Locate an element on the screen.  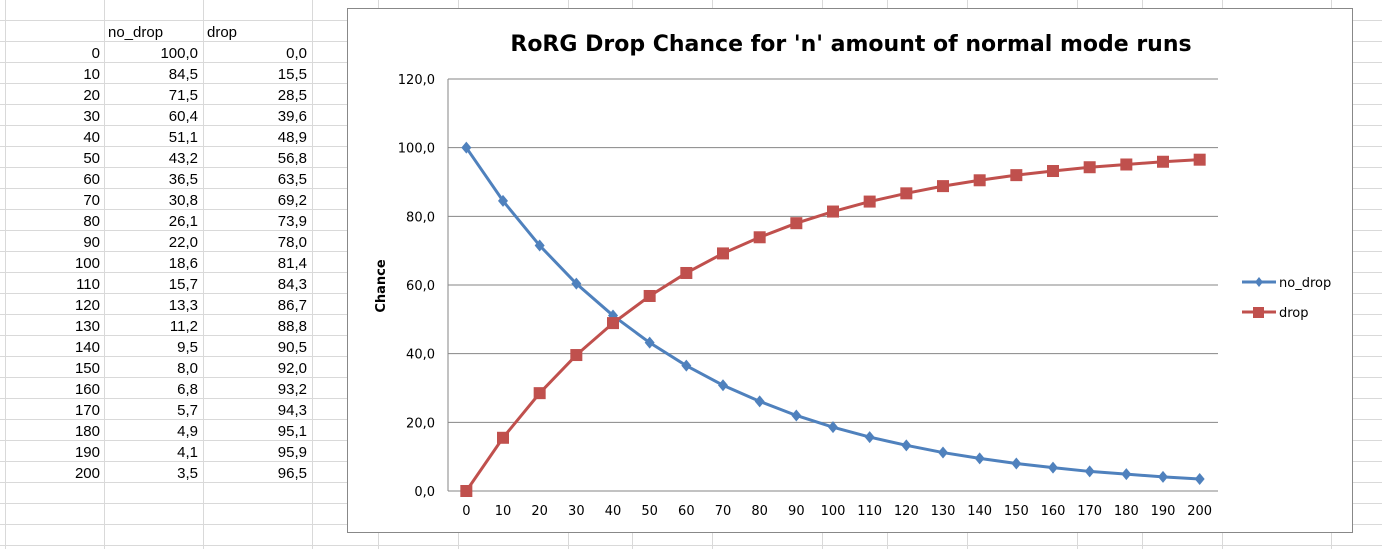
cell-no-drop: 13,3 is located at coordinates (183, 305).